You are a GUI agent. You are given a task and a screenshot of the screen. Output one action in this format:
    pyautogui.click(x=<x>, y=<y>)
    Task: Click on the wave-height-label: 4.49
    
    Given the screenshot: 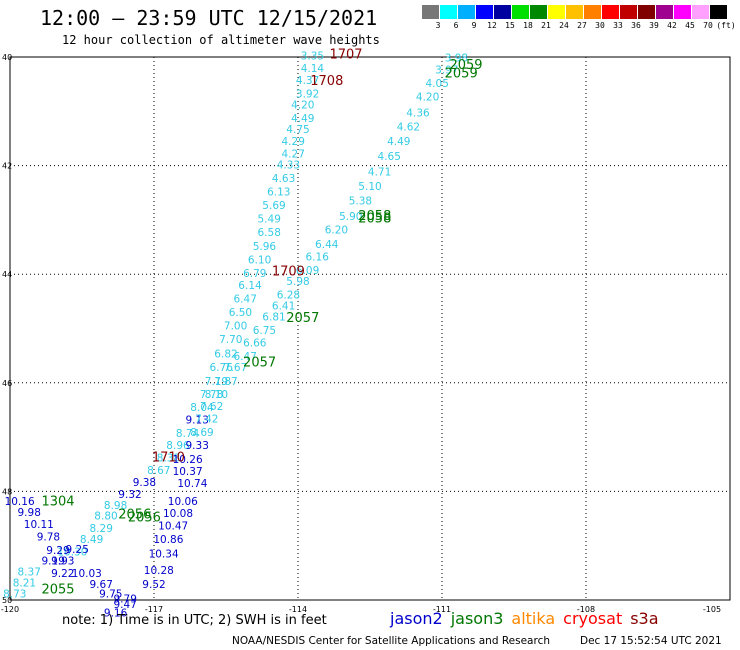 What is the action you would take?
    pyautogui.click(x=398, y=142)
    